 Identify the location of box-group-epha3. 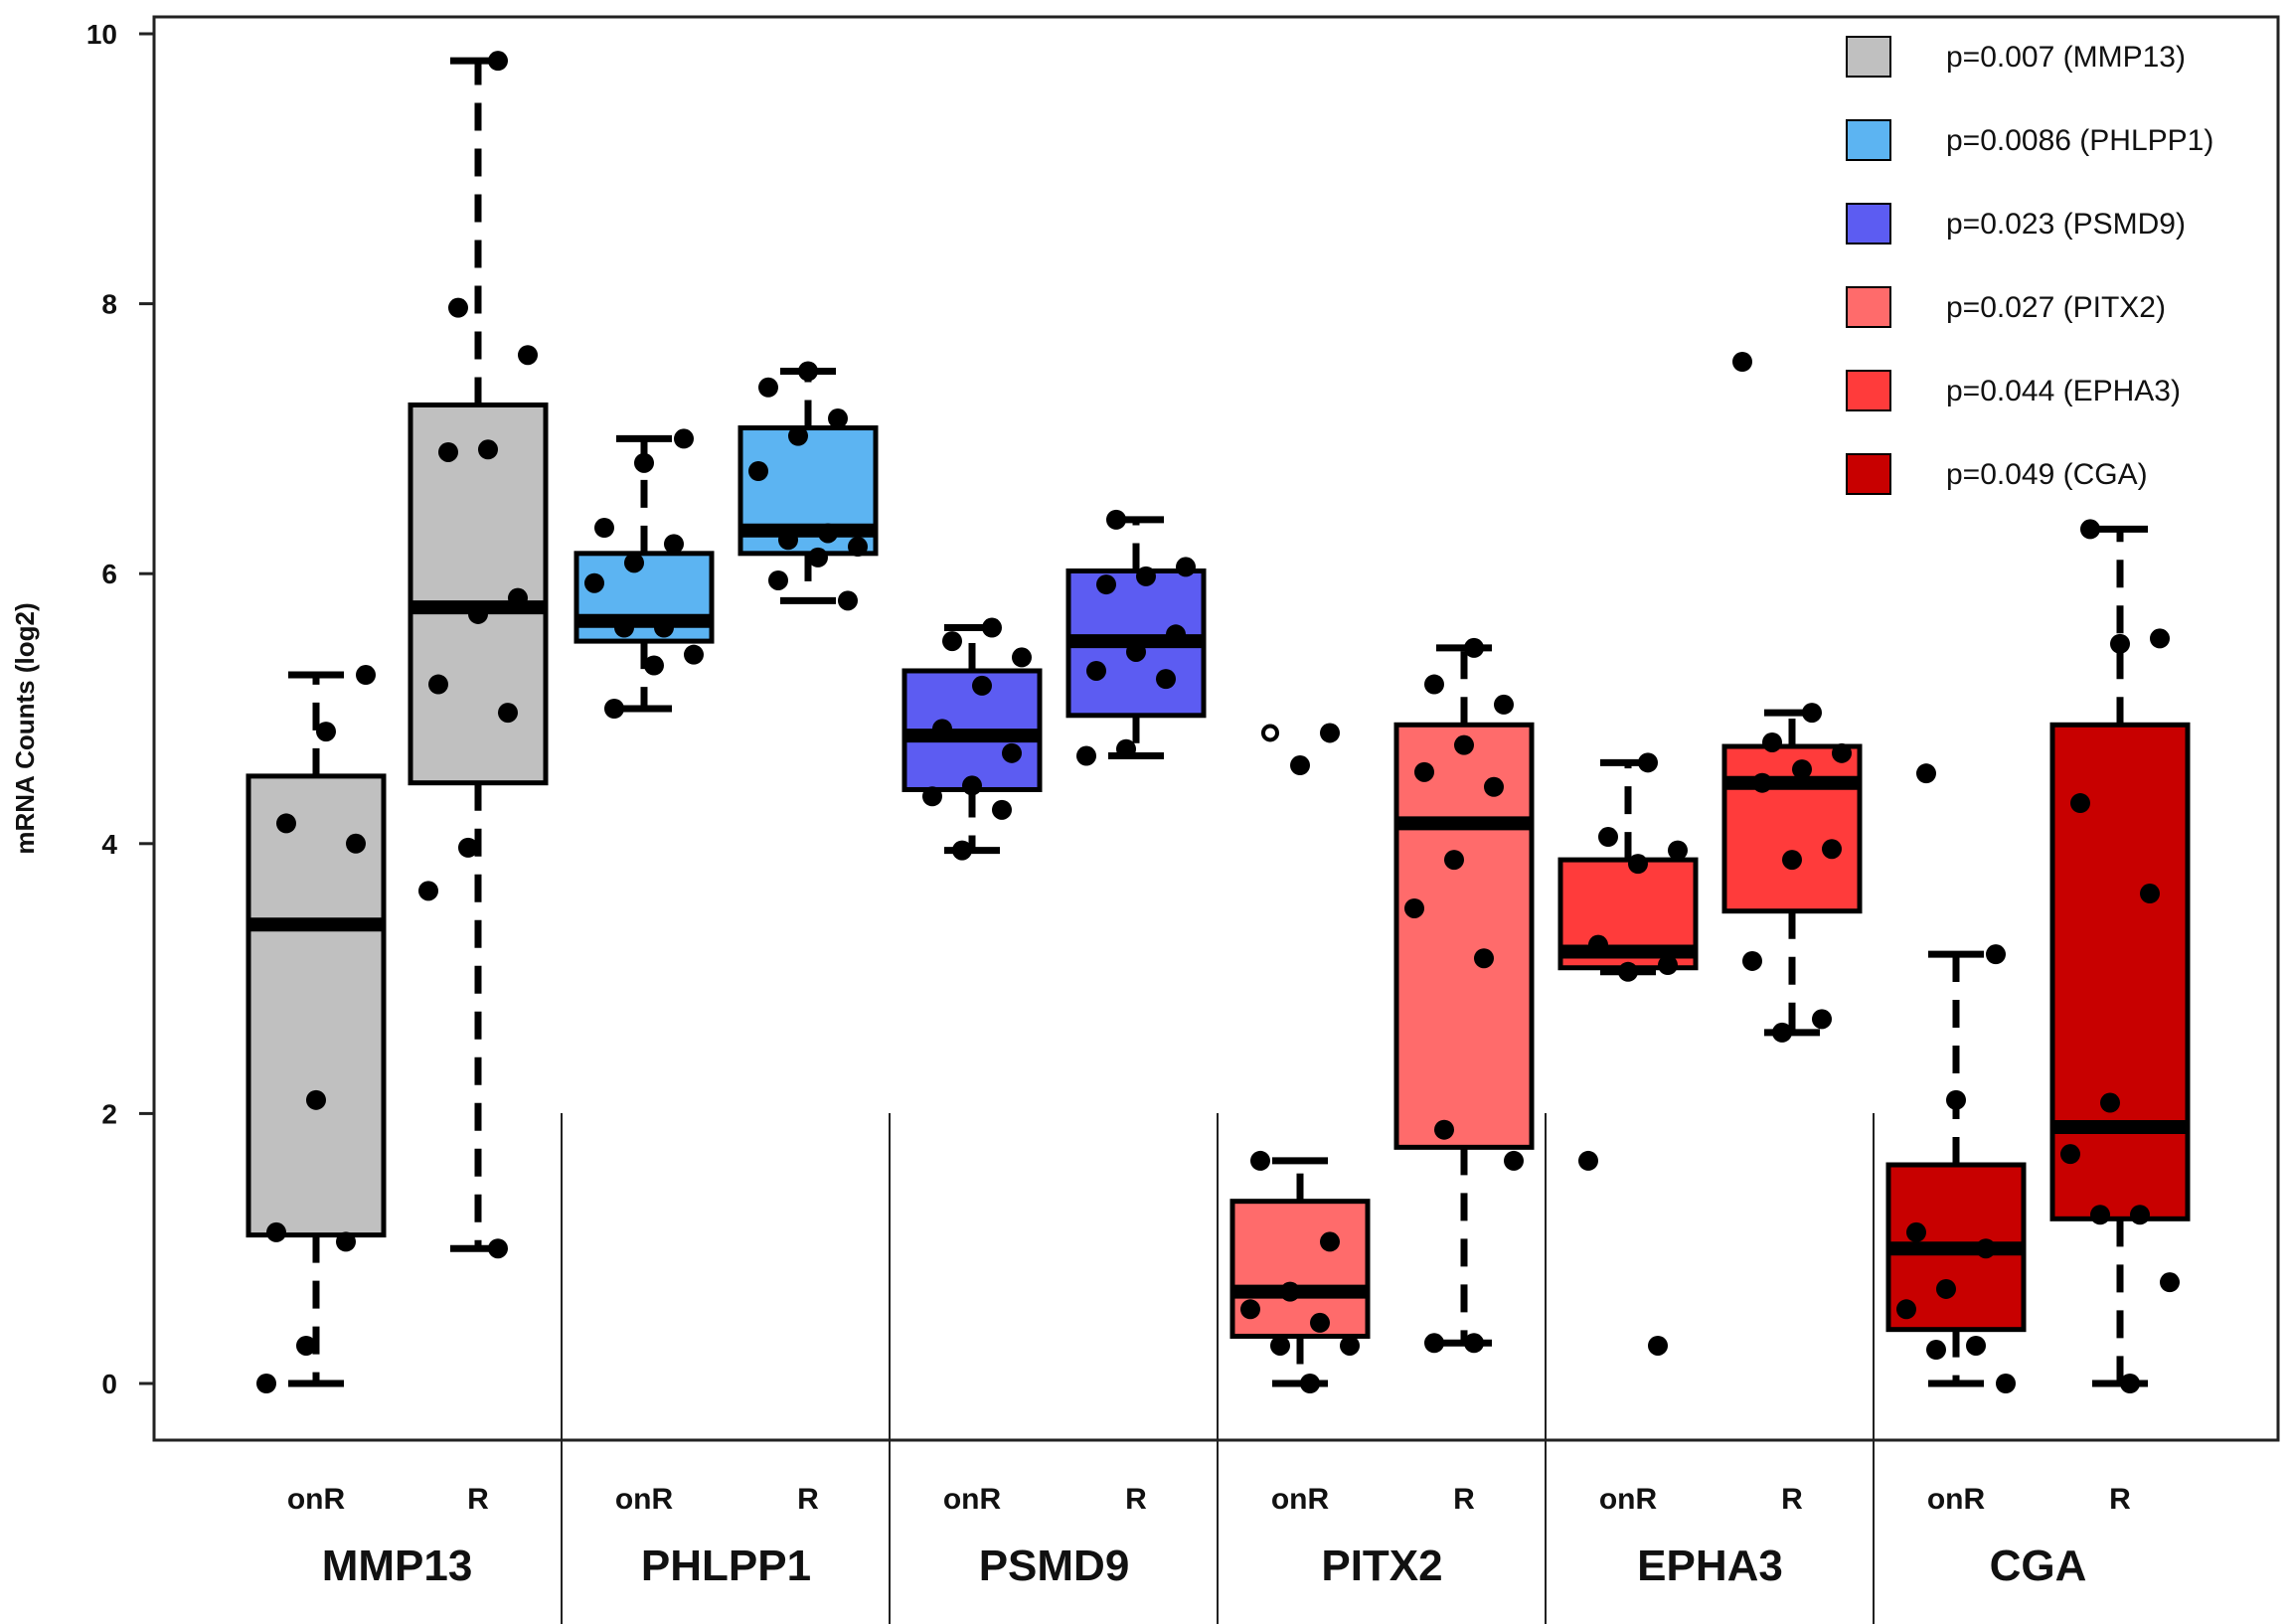
(1710, 853).